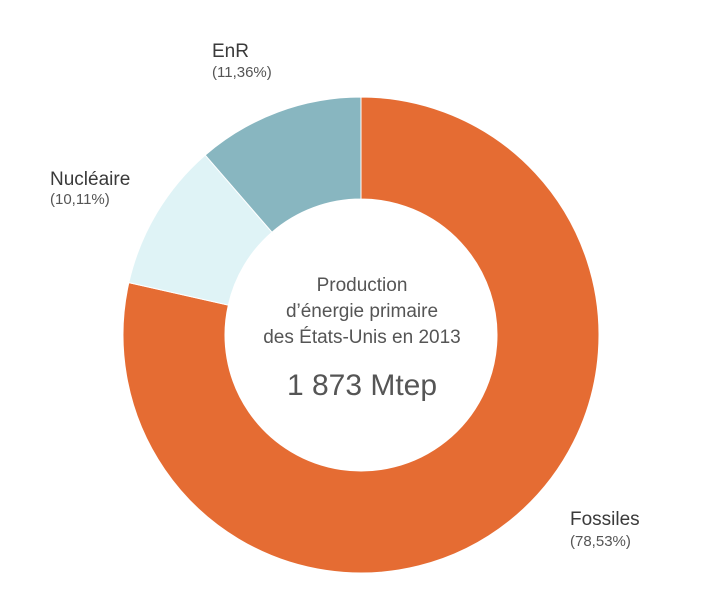 The height and width of the screenshot is (600, 718). I want to click on slice-name-enr: EnR, so click(230, 51).